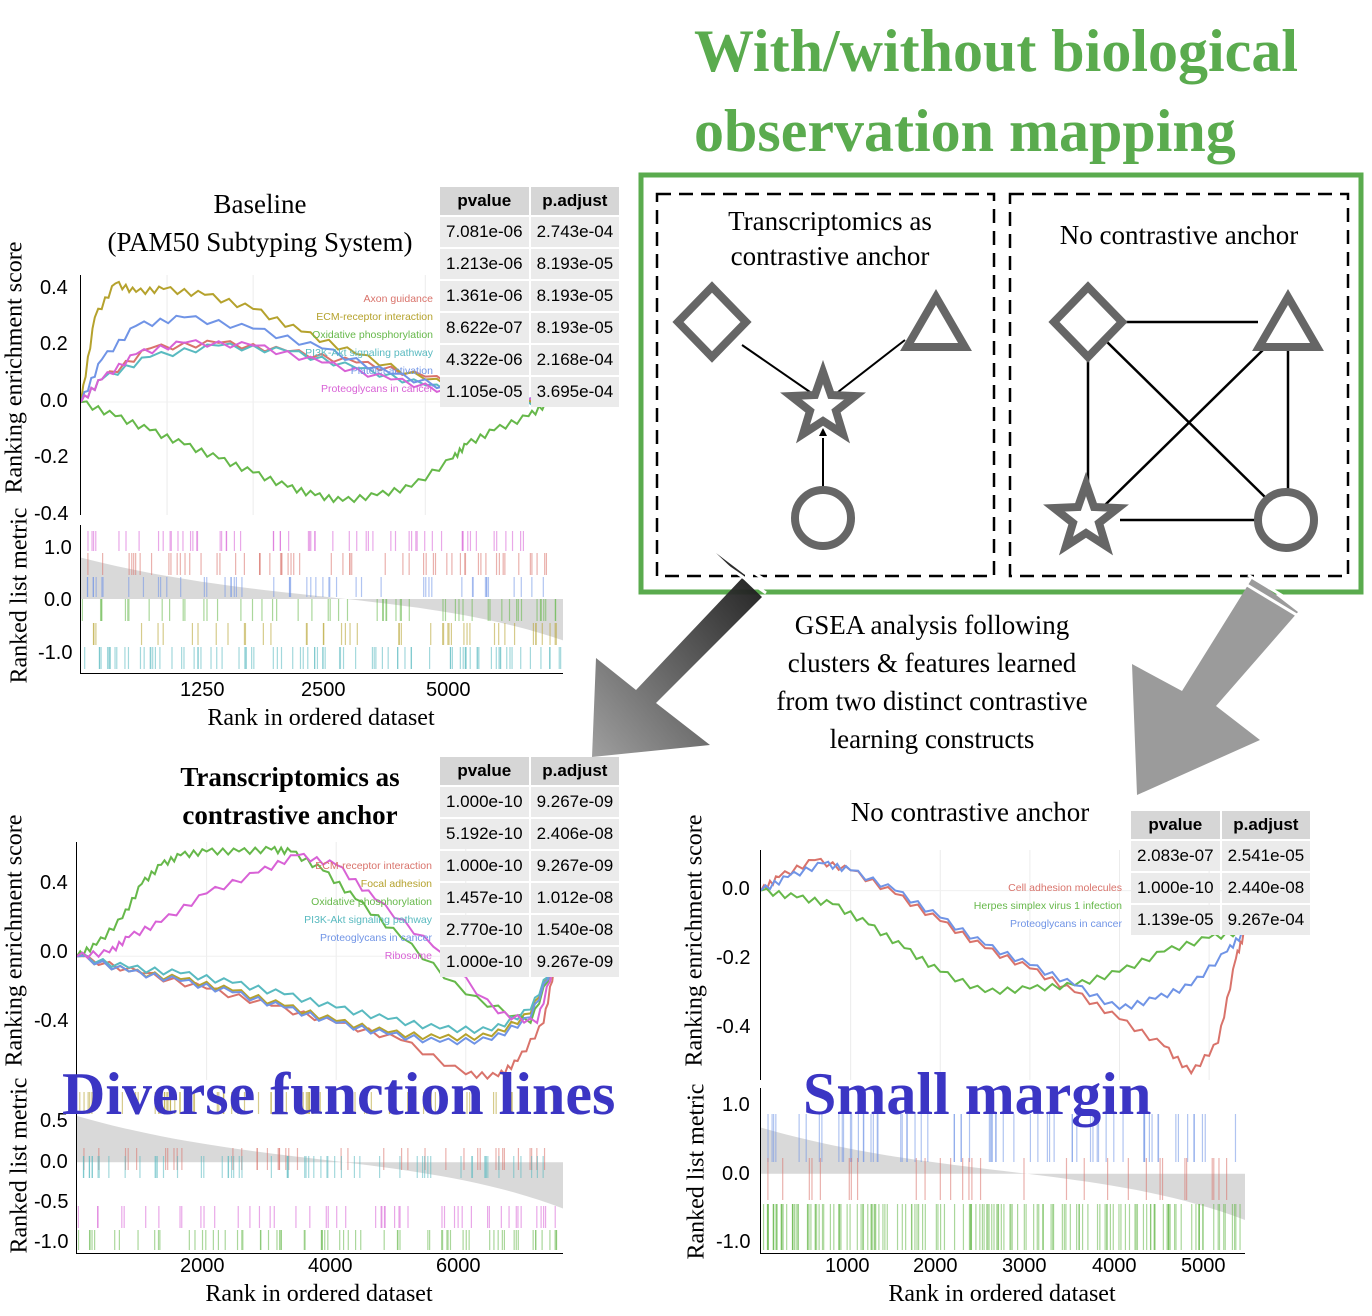 This screenshot has height=1316, width=1372. Describe the element at coordinates (1266, 920) in the screenshot. I see `cell: 9.267e-04` at that location.